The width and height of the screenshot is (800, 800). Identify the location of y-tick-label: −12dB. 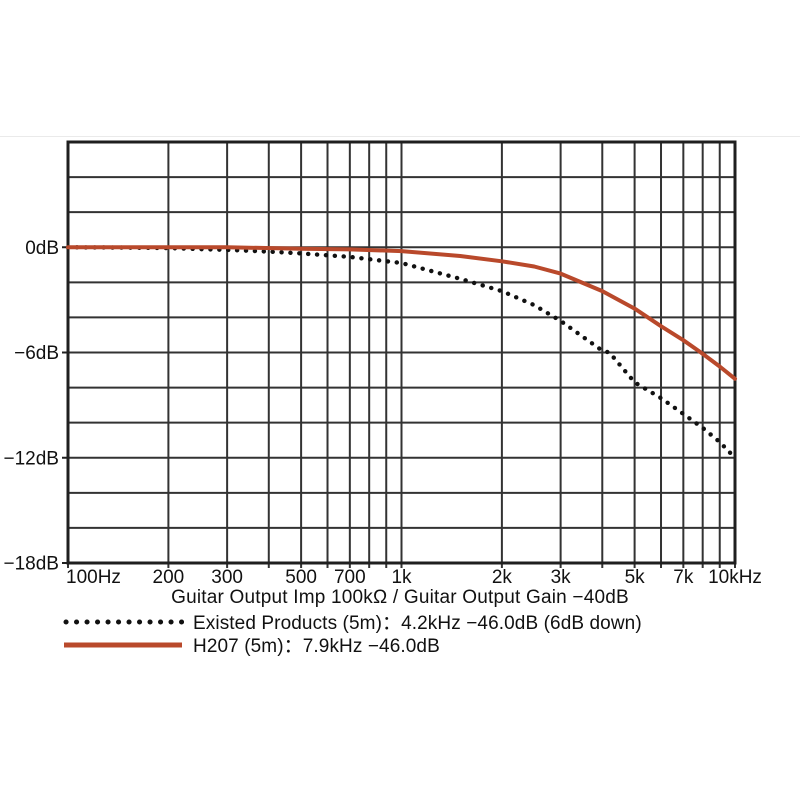
(31, 458).